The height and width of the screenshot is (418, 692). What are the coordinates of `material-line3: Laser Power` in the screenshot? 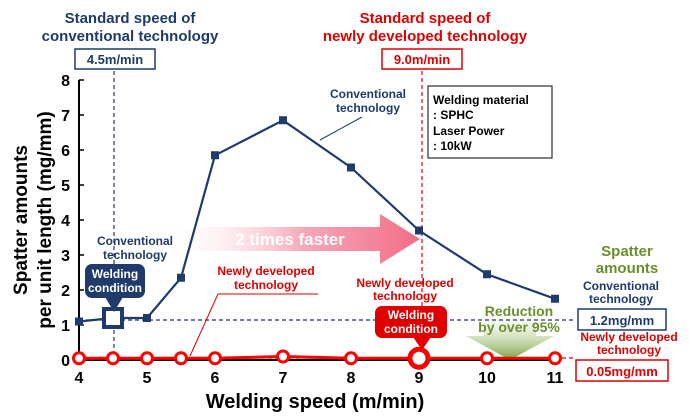 It's located at (469, 131).